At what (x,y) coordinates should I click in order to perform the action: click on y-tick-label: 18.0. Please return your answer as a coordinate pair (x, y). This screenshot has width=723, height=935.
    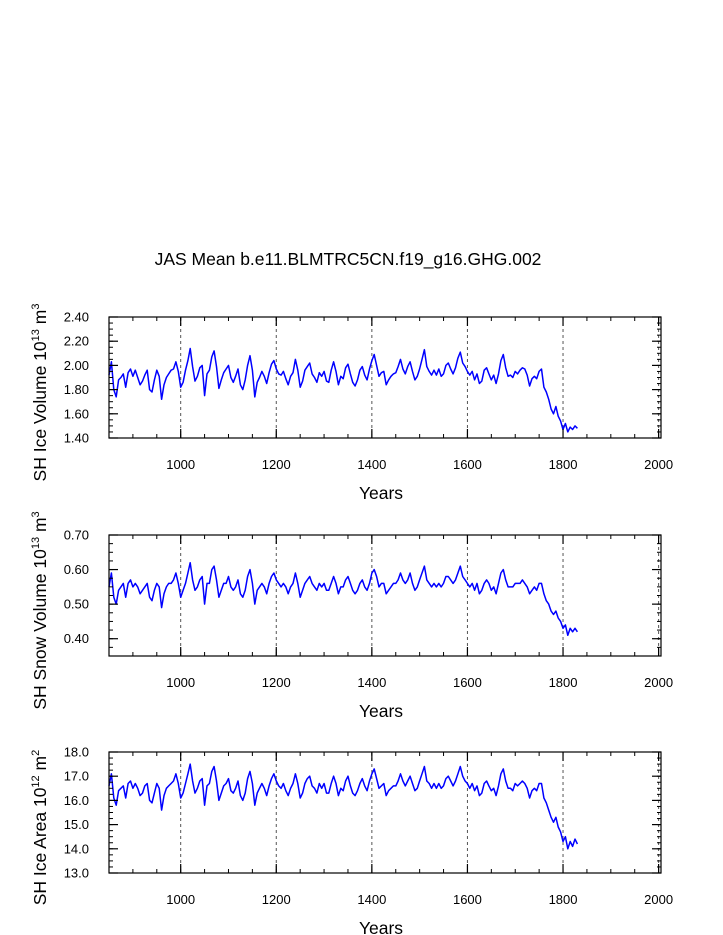
    Looking at the image, I should click on (76, 752).